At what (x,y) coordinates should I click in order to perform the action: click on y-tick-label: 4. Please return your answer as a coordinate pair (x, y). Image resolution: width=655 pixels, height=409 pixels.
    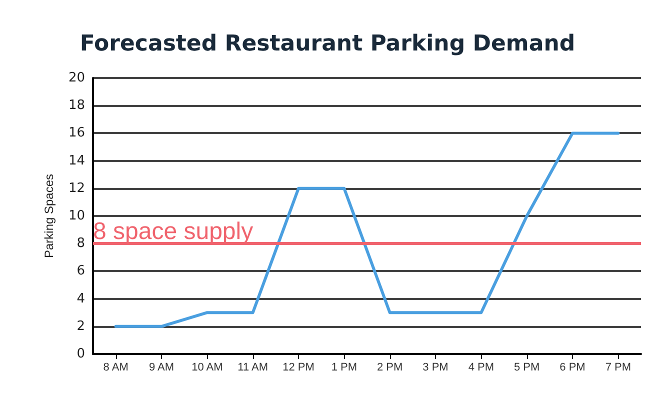
    Looking at the image, I should click on (80, 298).